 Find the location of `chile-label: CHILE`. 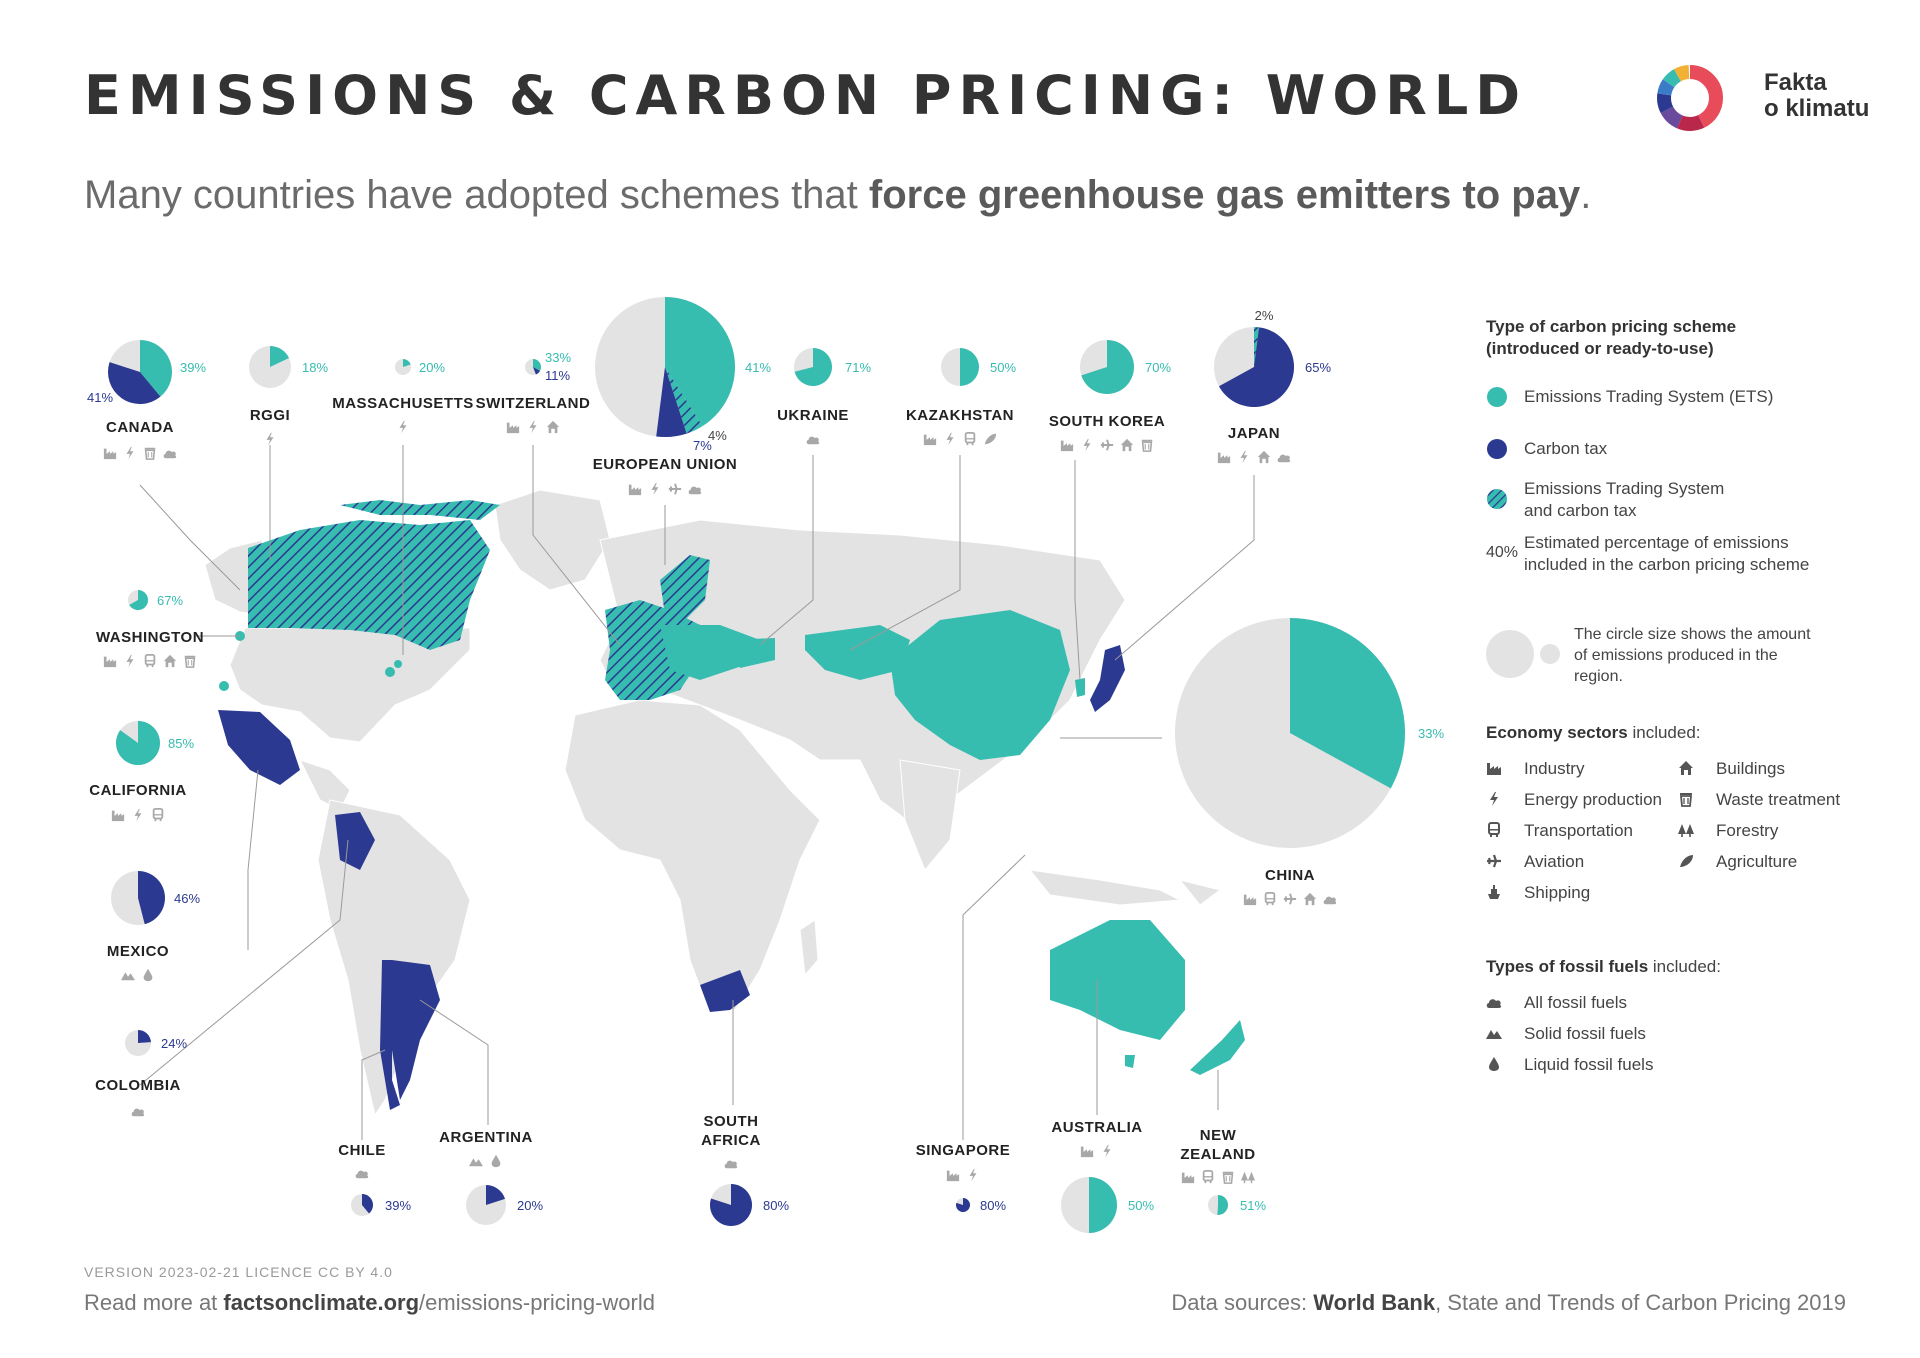

chile-label: CHILE is located at coordinates (362, 1150).